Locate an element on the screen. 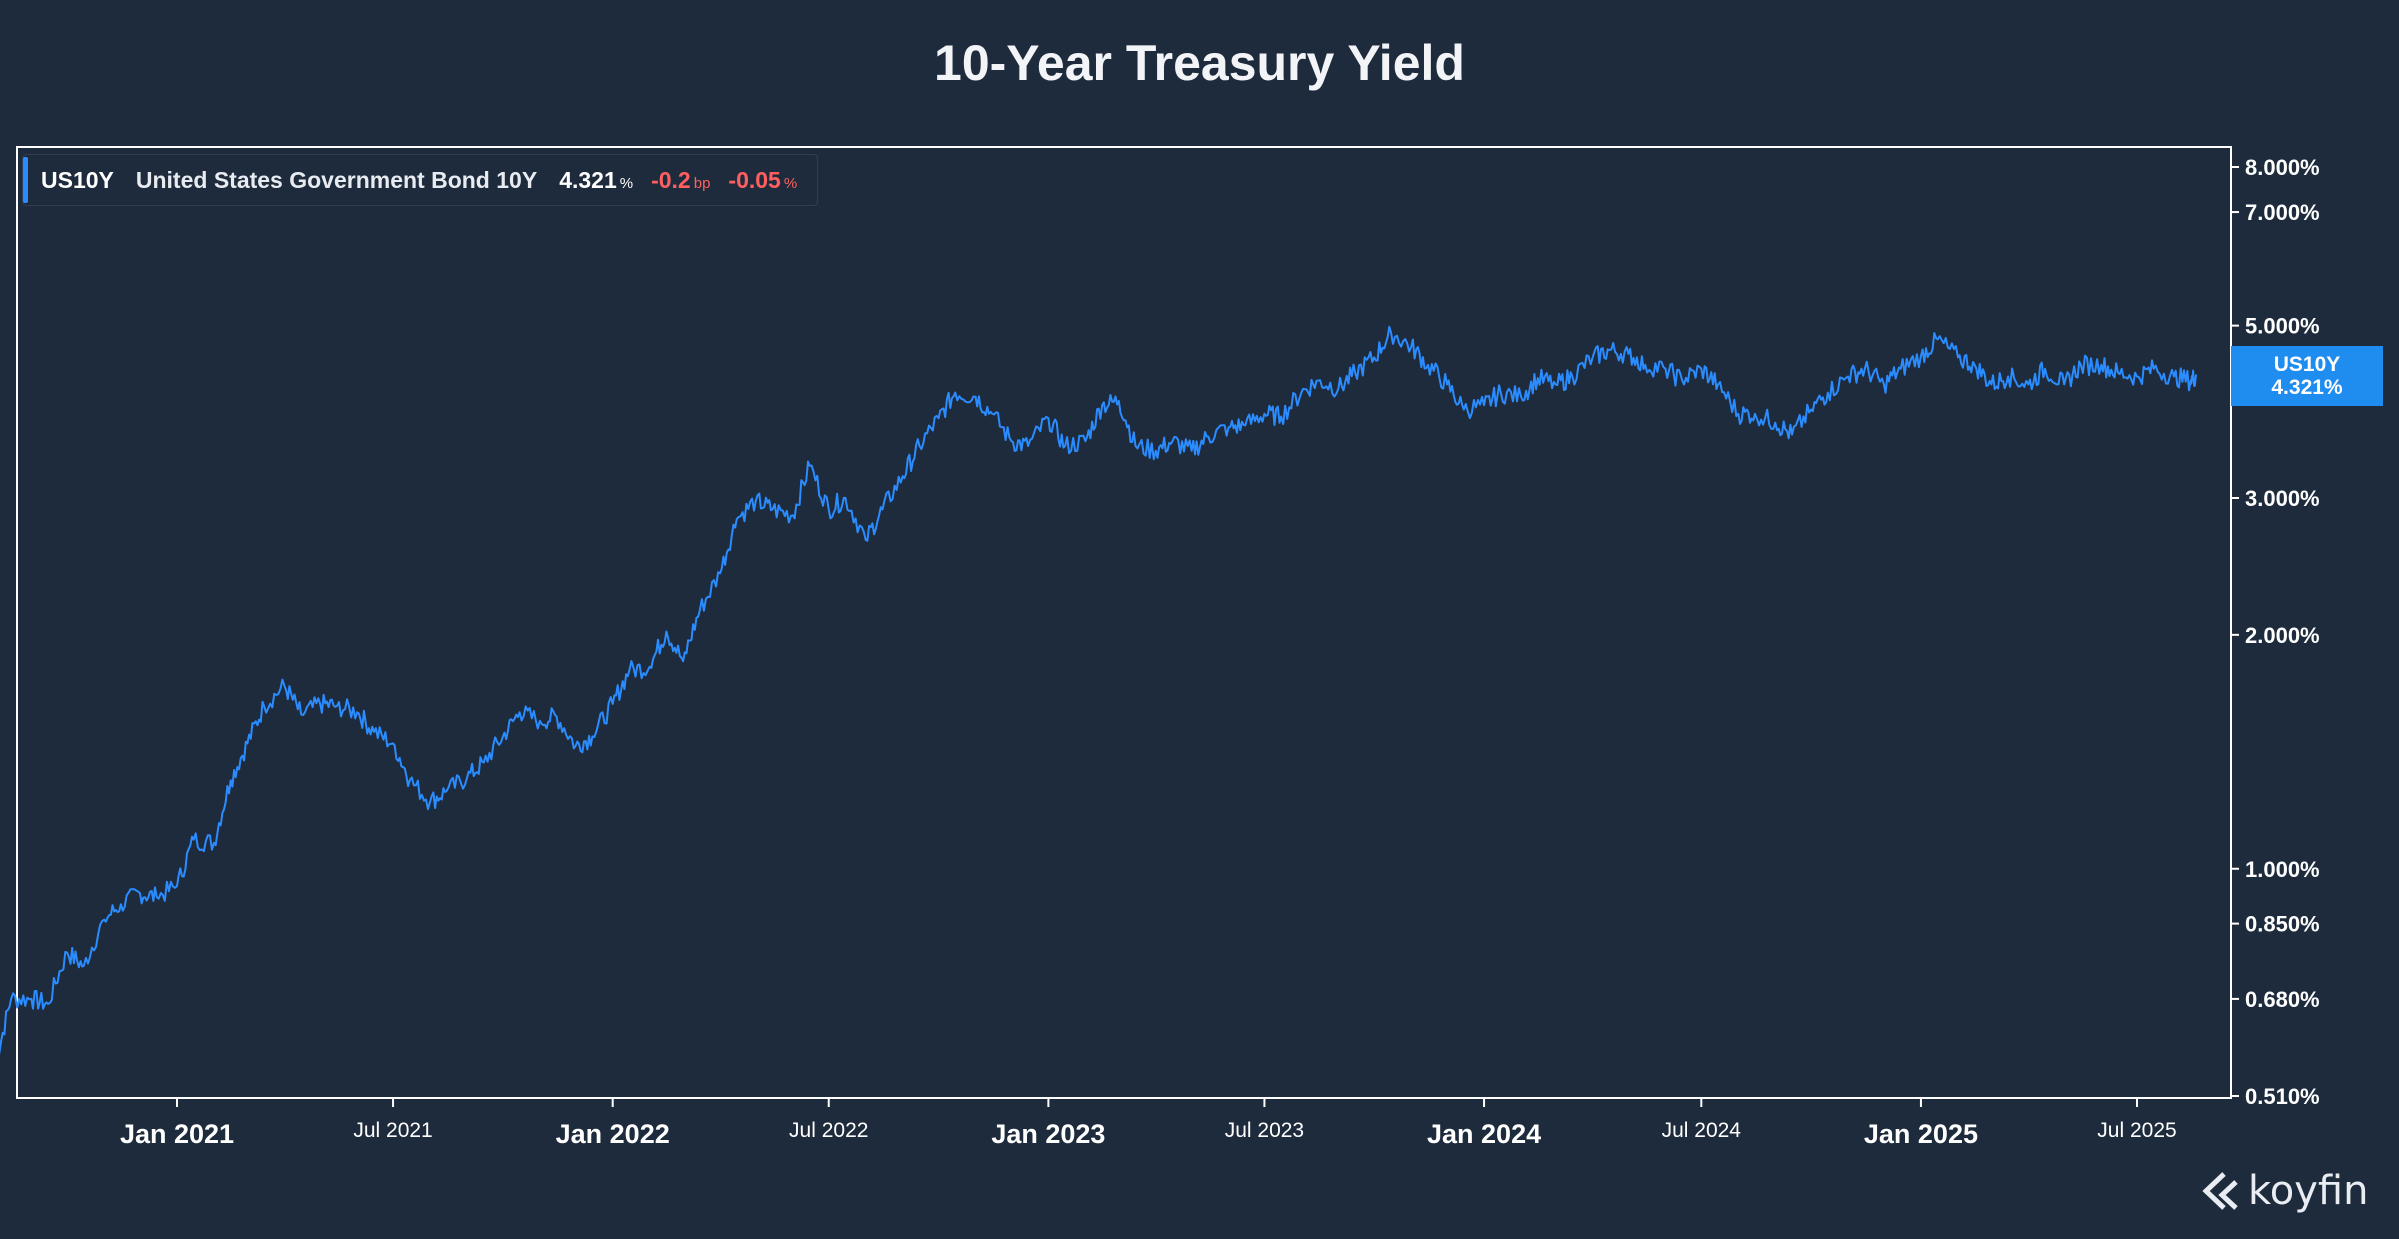  last-value-badge: US10Y 4.321% is located at coordinates (2307, 376).